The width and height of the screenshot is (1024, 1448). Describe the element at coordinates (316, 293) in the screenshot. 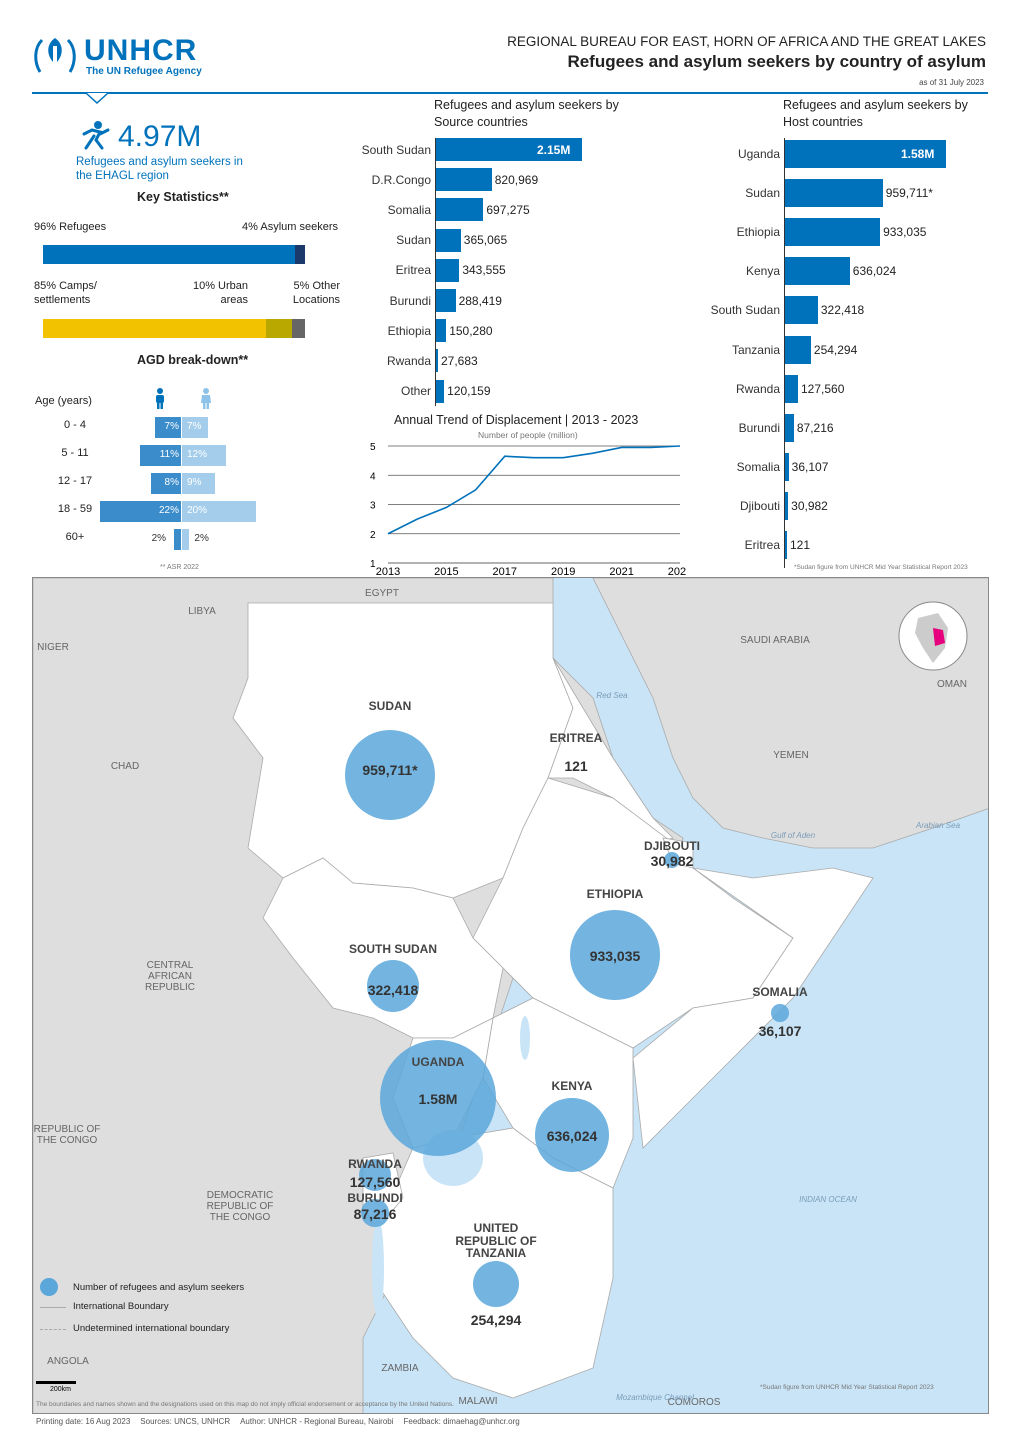

I see `other-label: 5% Other Locations` at that location.